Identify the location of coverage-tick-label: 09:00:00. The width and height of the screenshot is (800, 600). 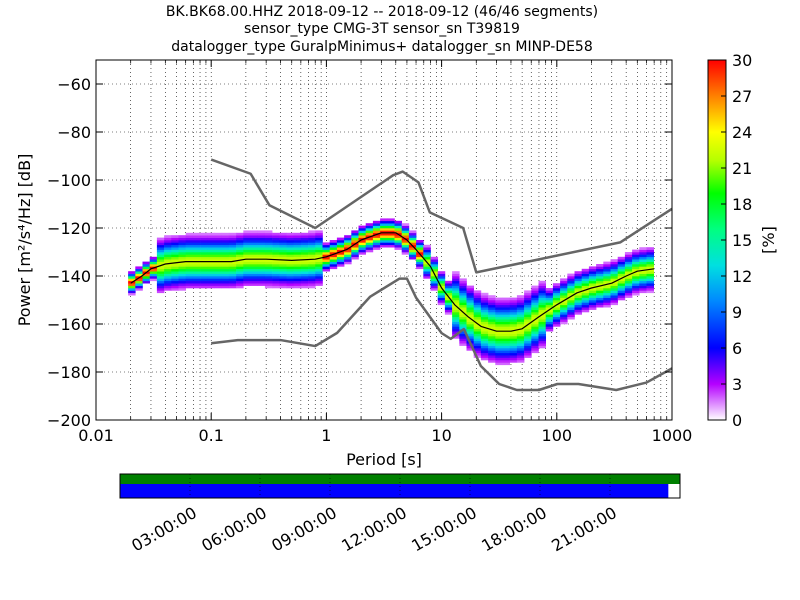
(304, 529).